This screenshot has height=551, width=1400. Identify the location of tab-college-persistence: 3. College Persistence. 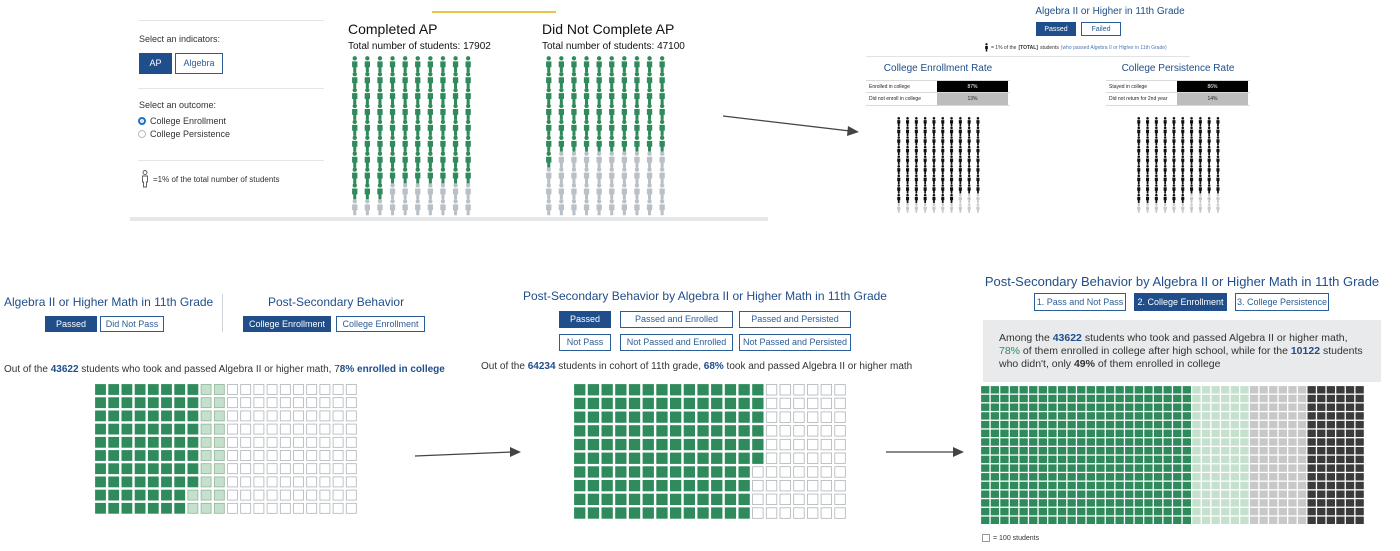
(1282, 302).